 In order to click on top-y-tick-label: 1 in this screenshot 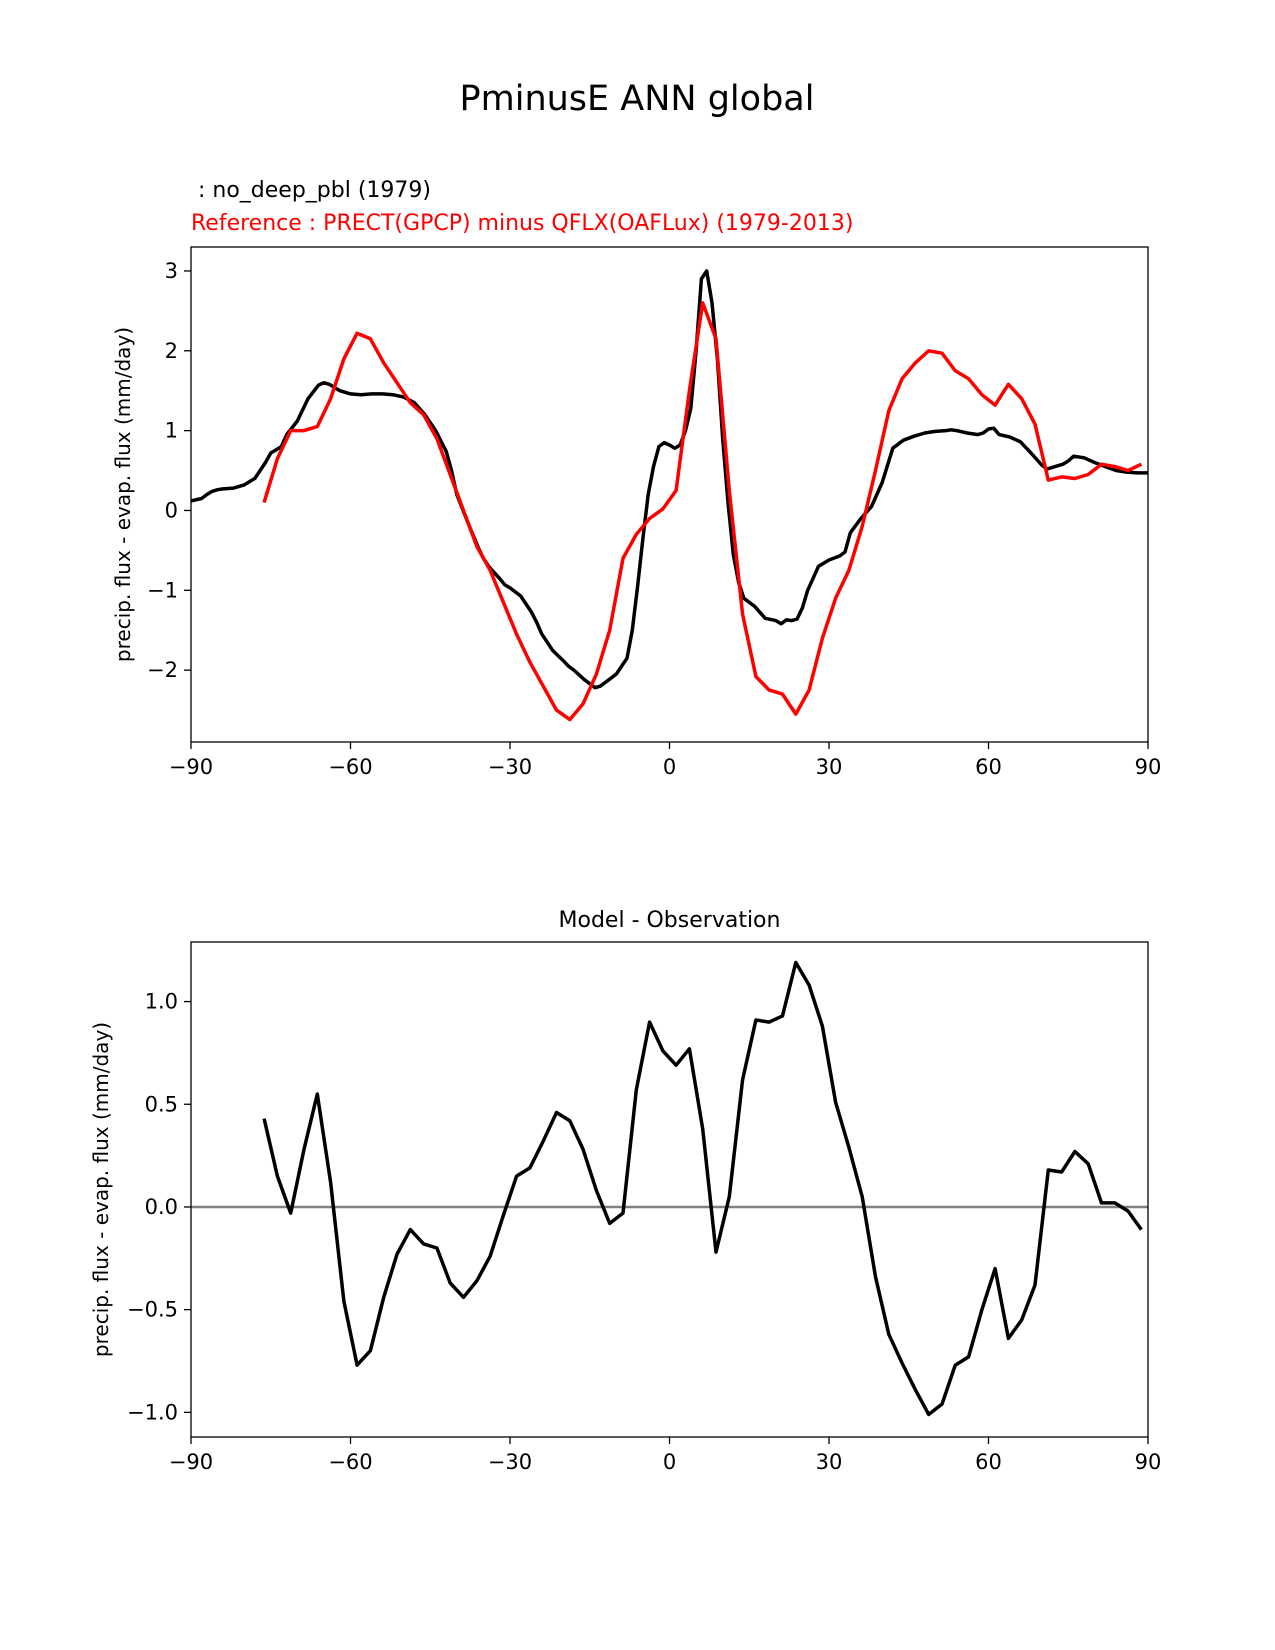, I will do `click(171, 431)`.